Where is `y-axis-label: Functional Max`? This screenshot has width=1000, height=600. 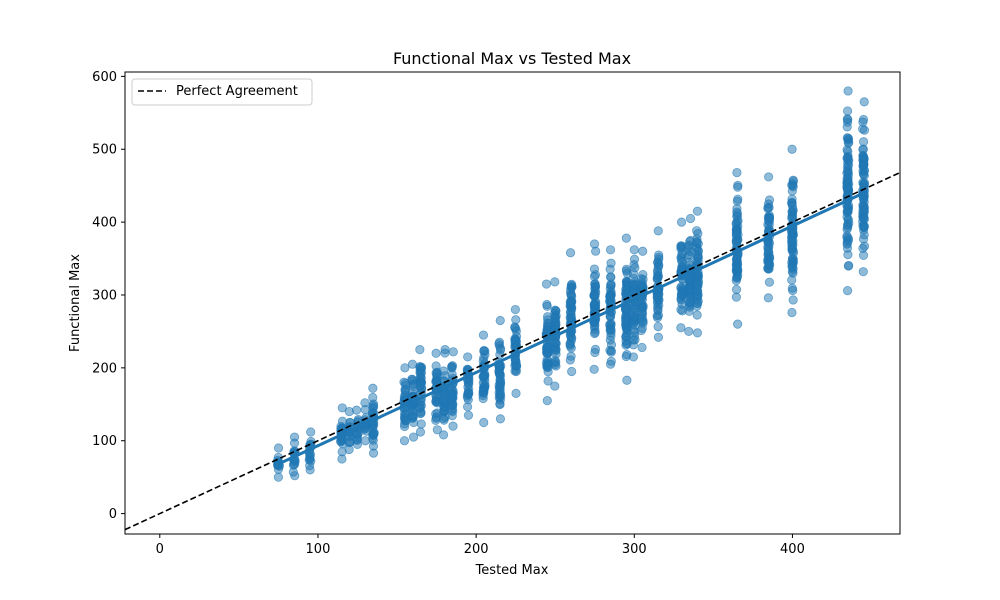
y-axis-label: Functional Max is located at coordinates (75, 303).